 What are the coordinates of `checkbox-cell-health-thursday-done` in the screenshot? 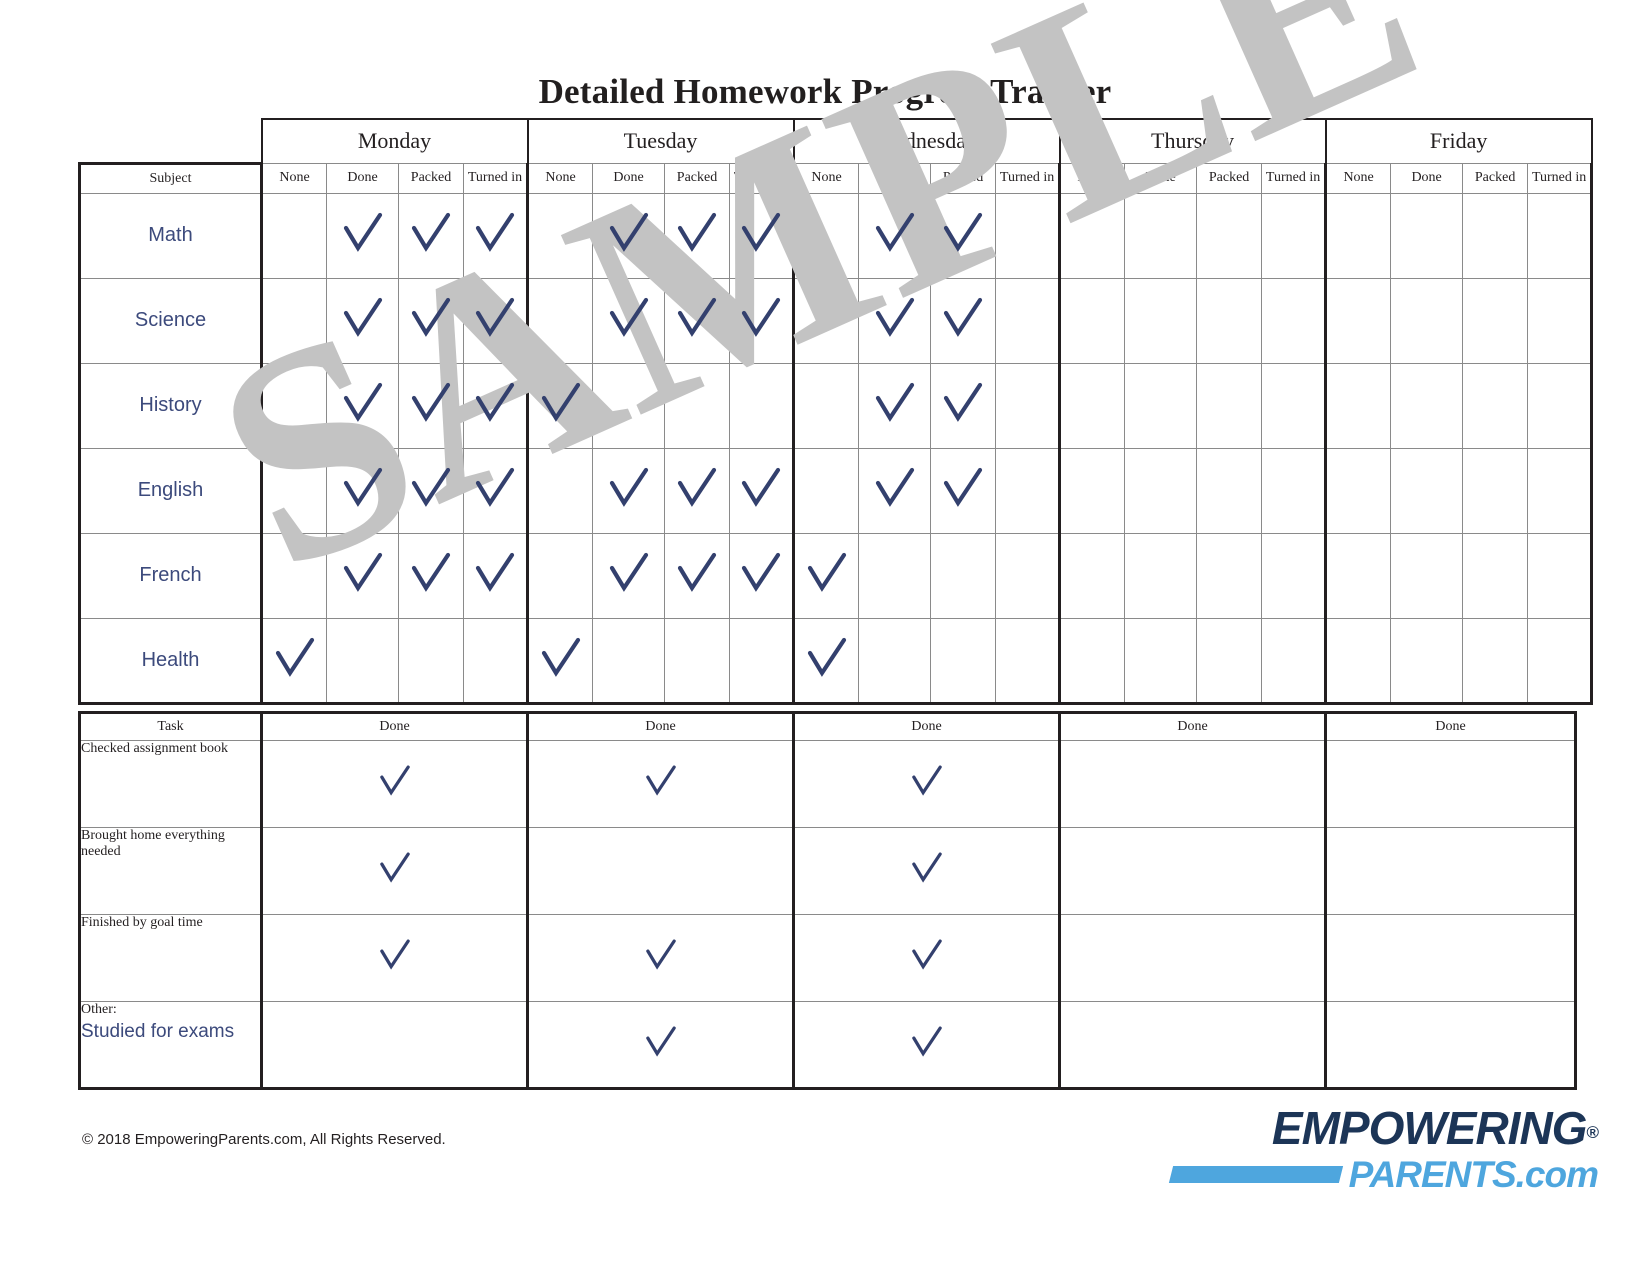 It's located at (1161, 661).